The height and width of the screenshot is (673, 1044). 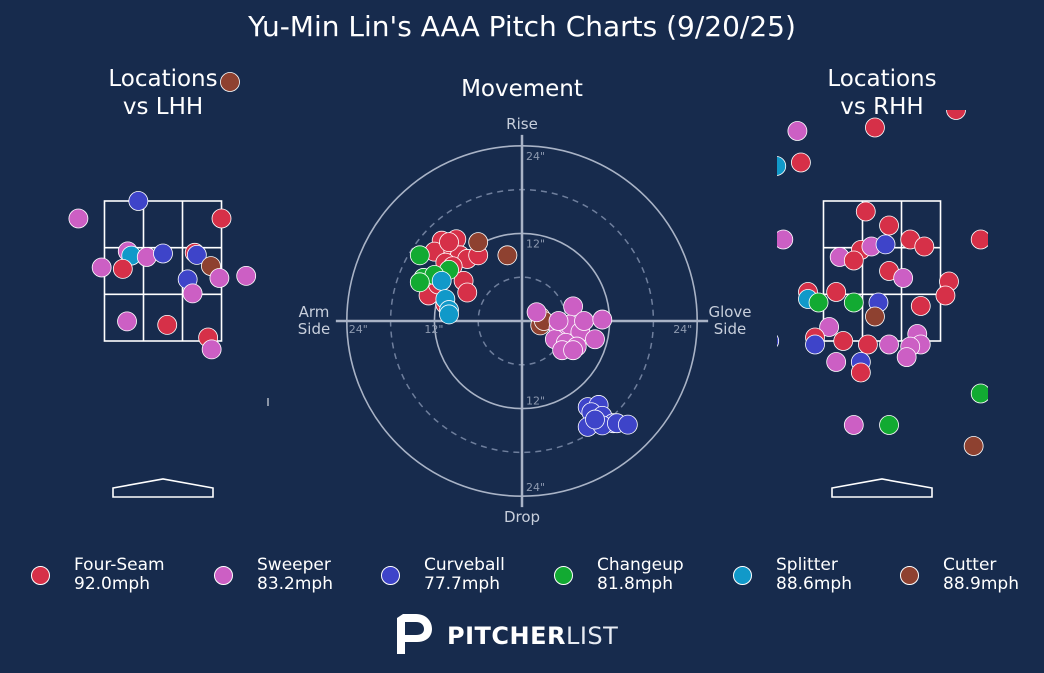 I want to click on location-chart-lhh, so click(x=168, y=285).